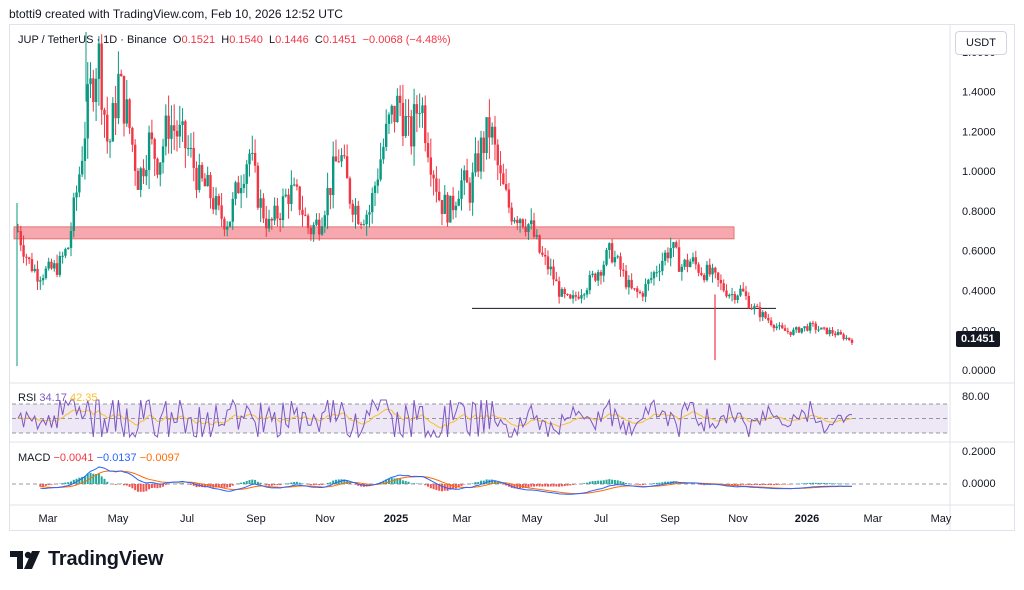  I want to click on time-tick-label: Jul, so click(601, 519).